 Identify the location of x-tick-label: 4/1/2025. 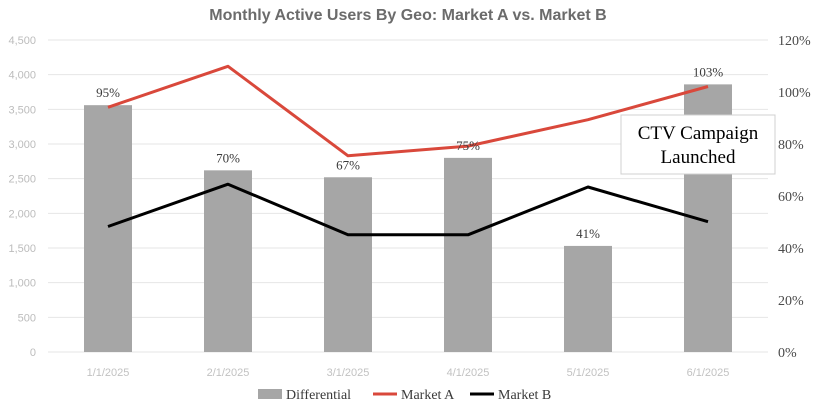
(468, 373).